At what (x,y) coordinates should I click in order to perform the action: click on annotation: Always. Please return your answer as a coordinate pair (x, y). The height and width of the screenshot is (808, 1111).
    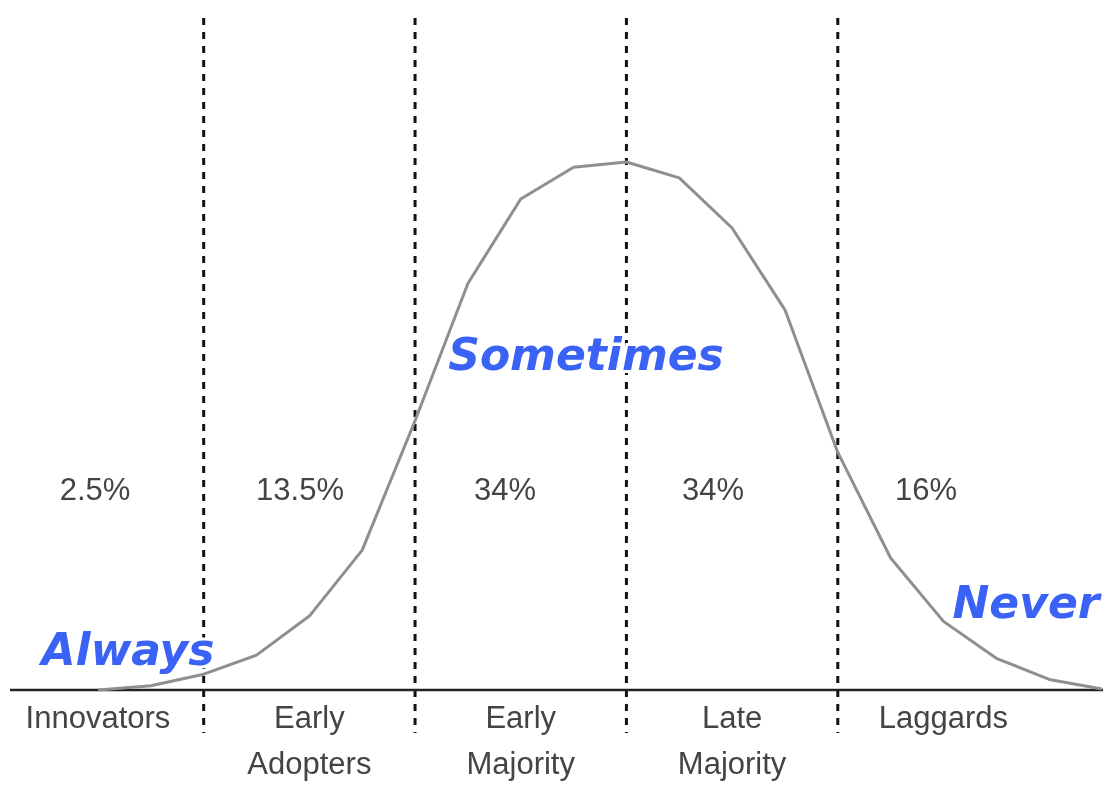
    Looking at the image, I should click on (126, 649).